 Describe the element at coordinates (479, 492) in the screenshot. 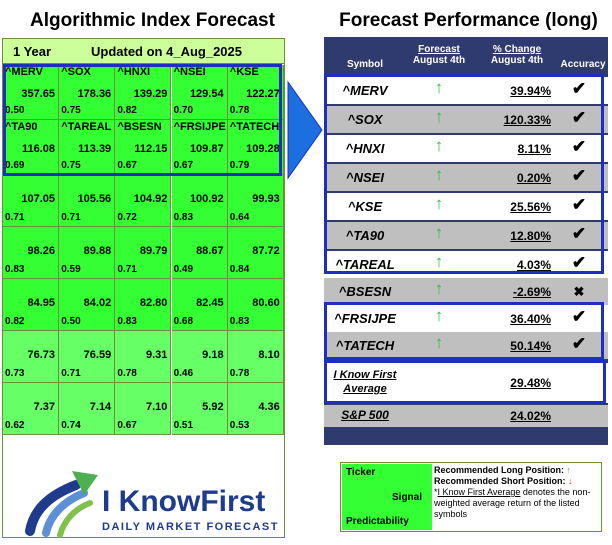

I see `legend-note-link: I Know First Average` at that location.